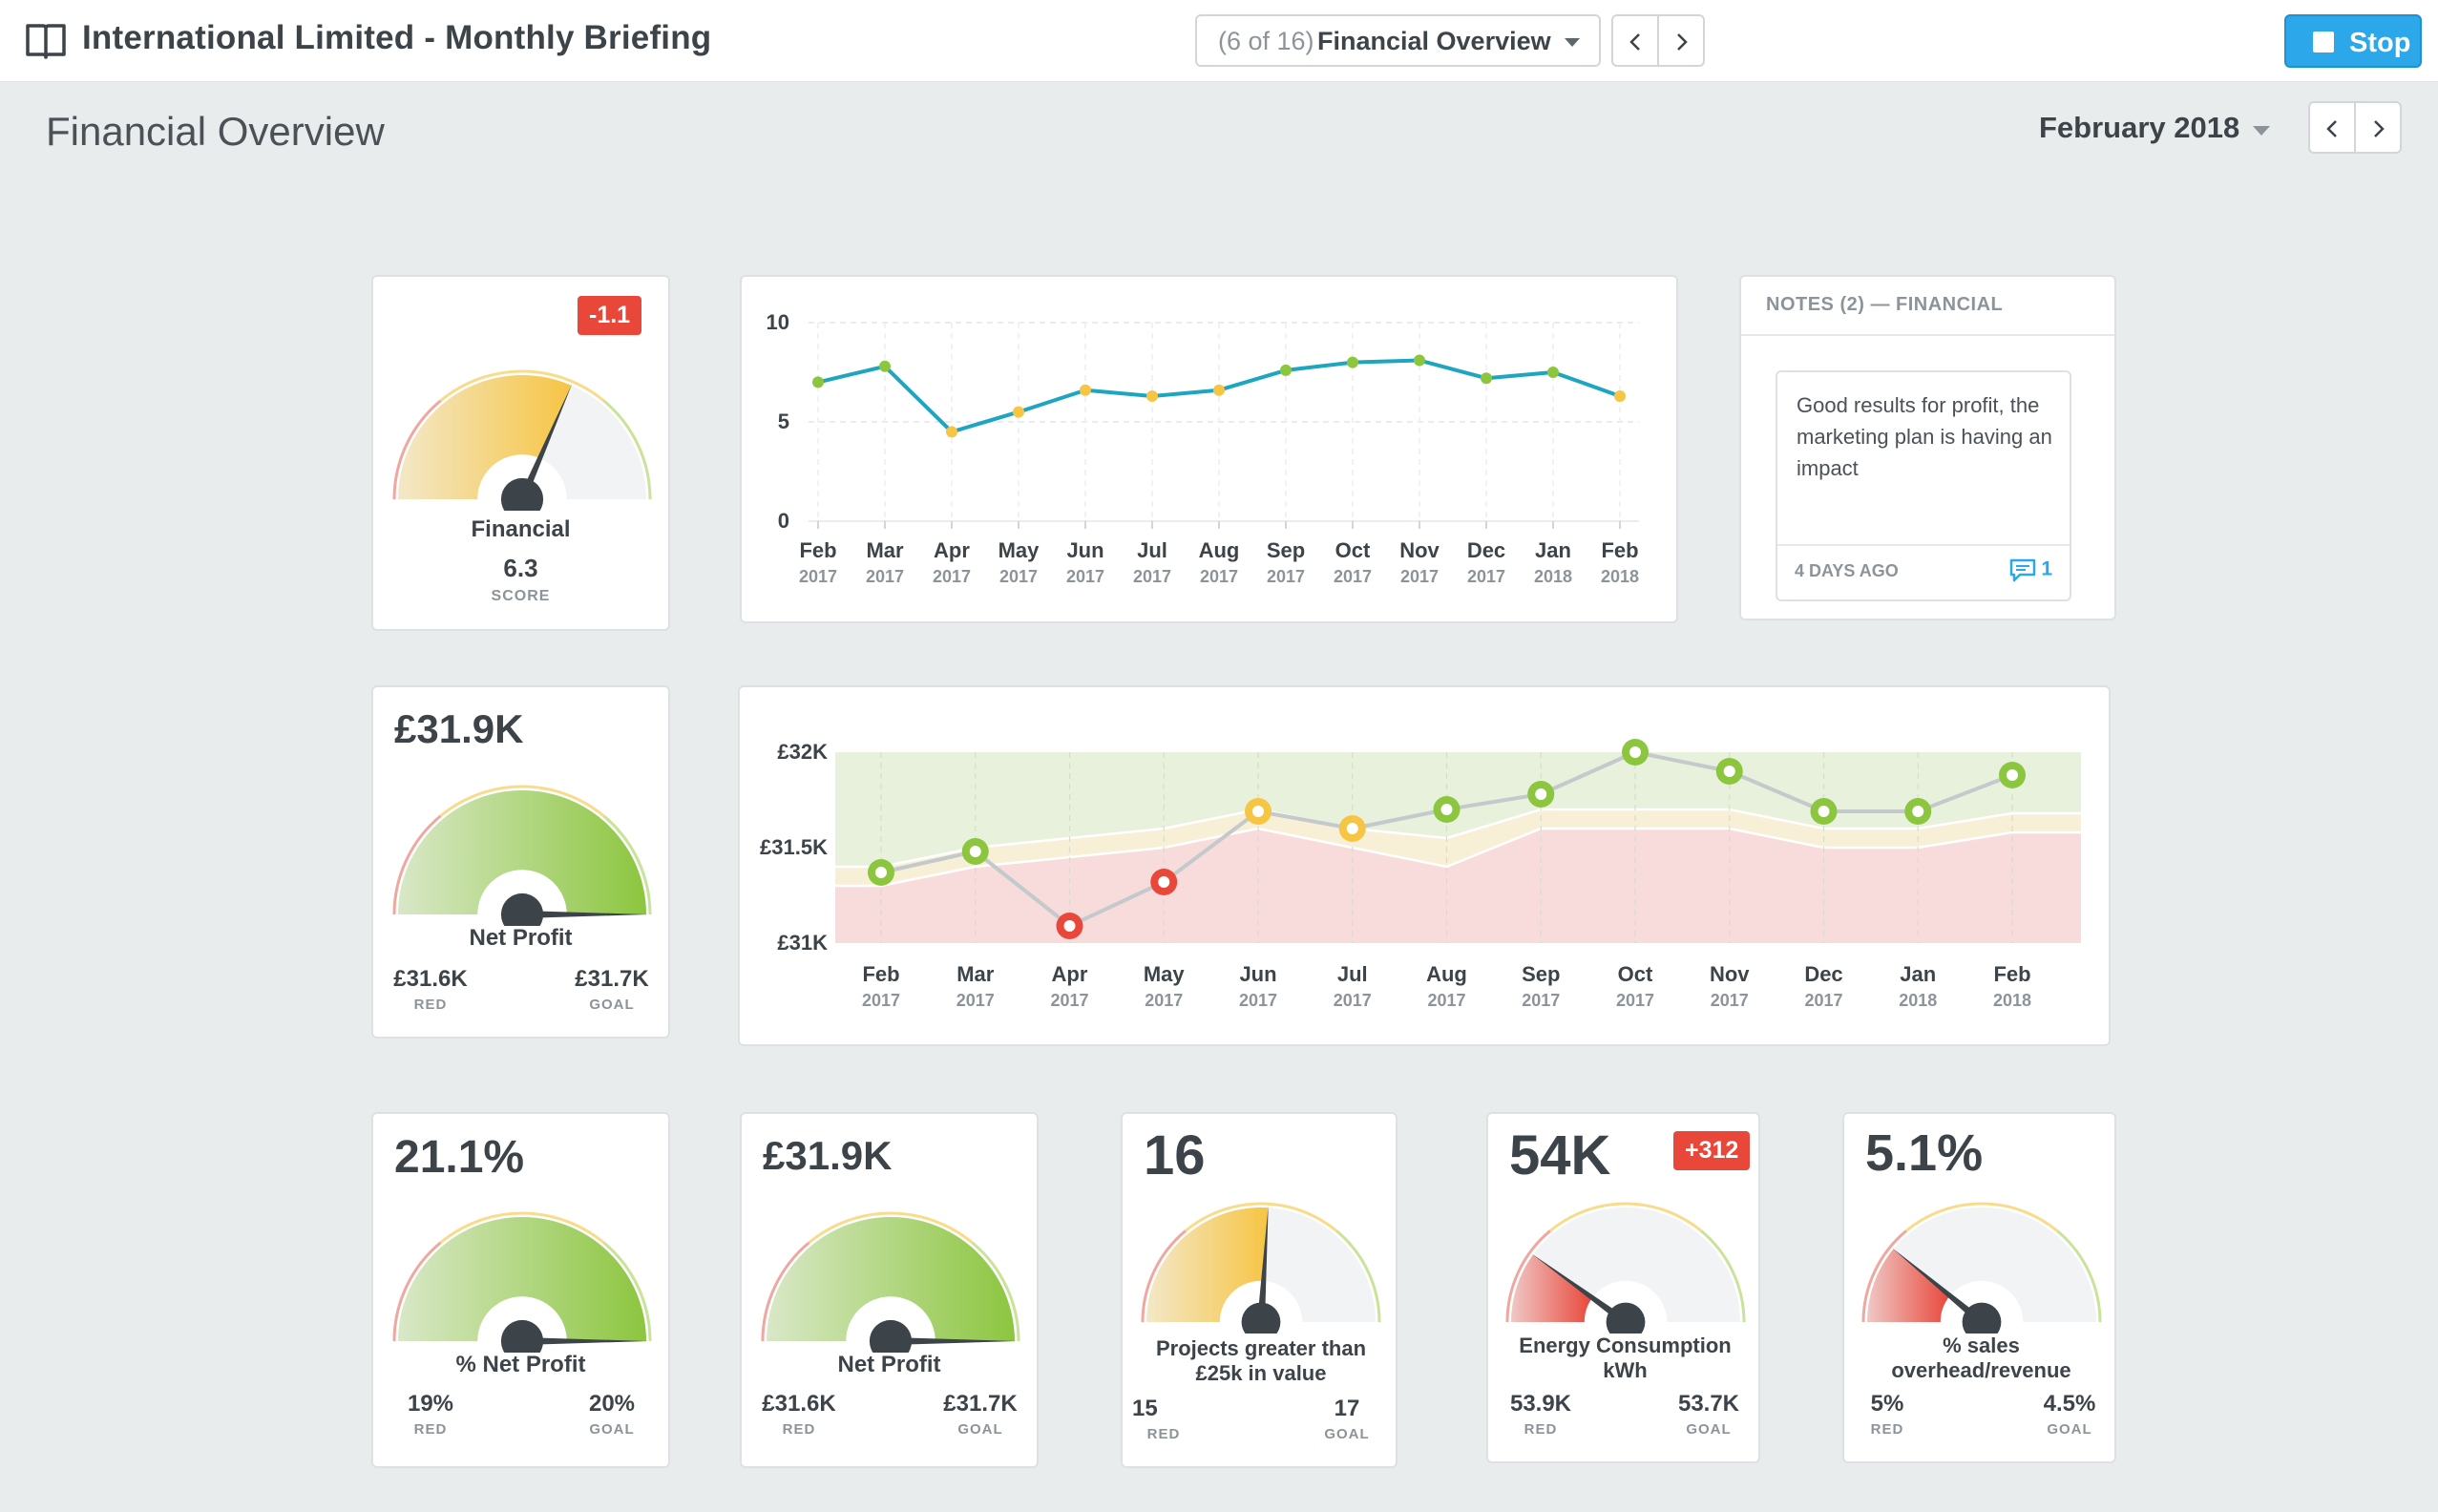 Image resolution: width=2438 pixels, height=1512 pixels. What do you see at coordinates (522, 856) in the screenshot?
I see `net-profit-gauge` at bounding box center [522, 856].